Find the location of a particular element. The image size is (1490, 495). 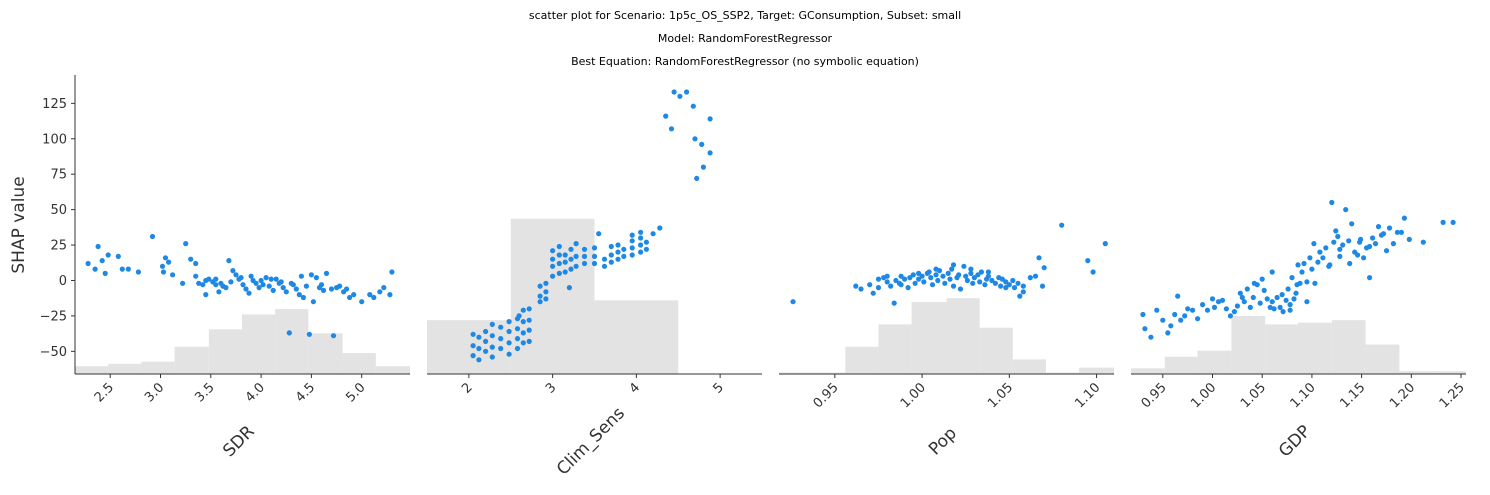

x-tick-label: 1.10 is located at coordinates (1087, 395).